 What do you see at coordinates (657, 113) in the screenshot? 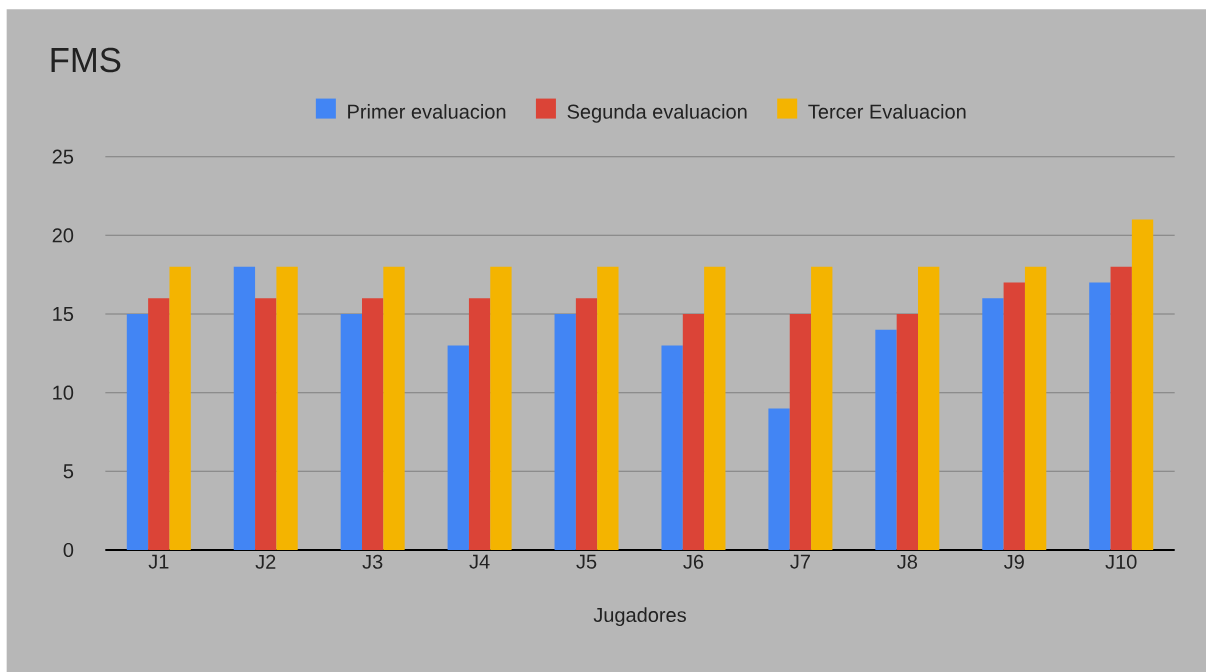
I see `legend-label: Segunda evaluacion` at bounding box center [657, 113].